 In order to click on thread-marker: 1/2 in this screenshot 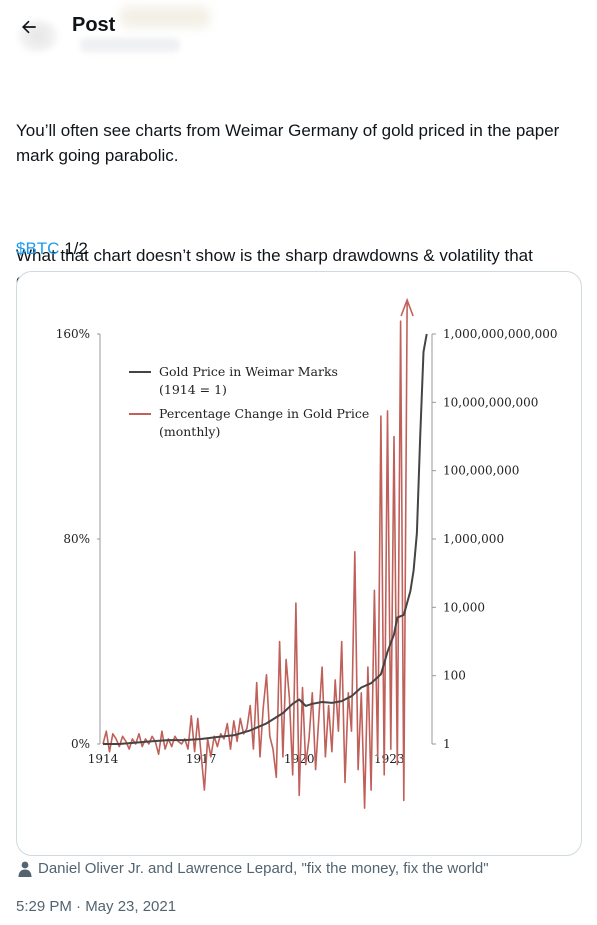, I will do `click(76, 248)`.